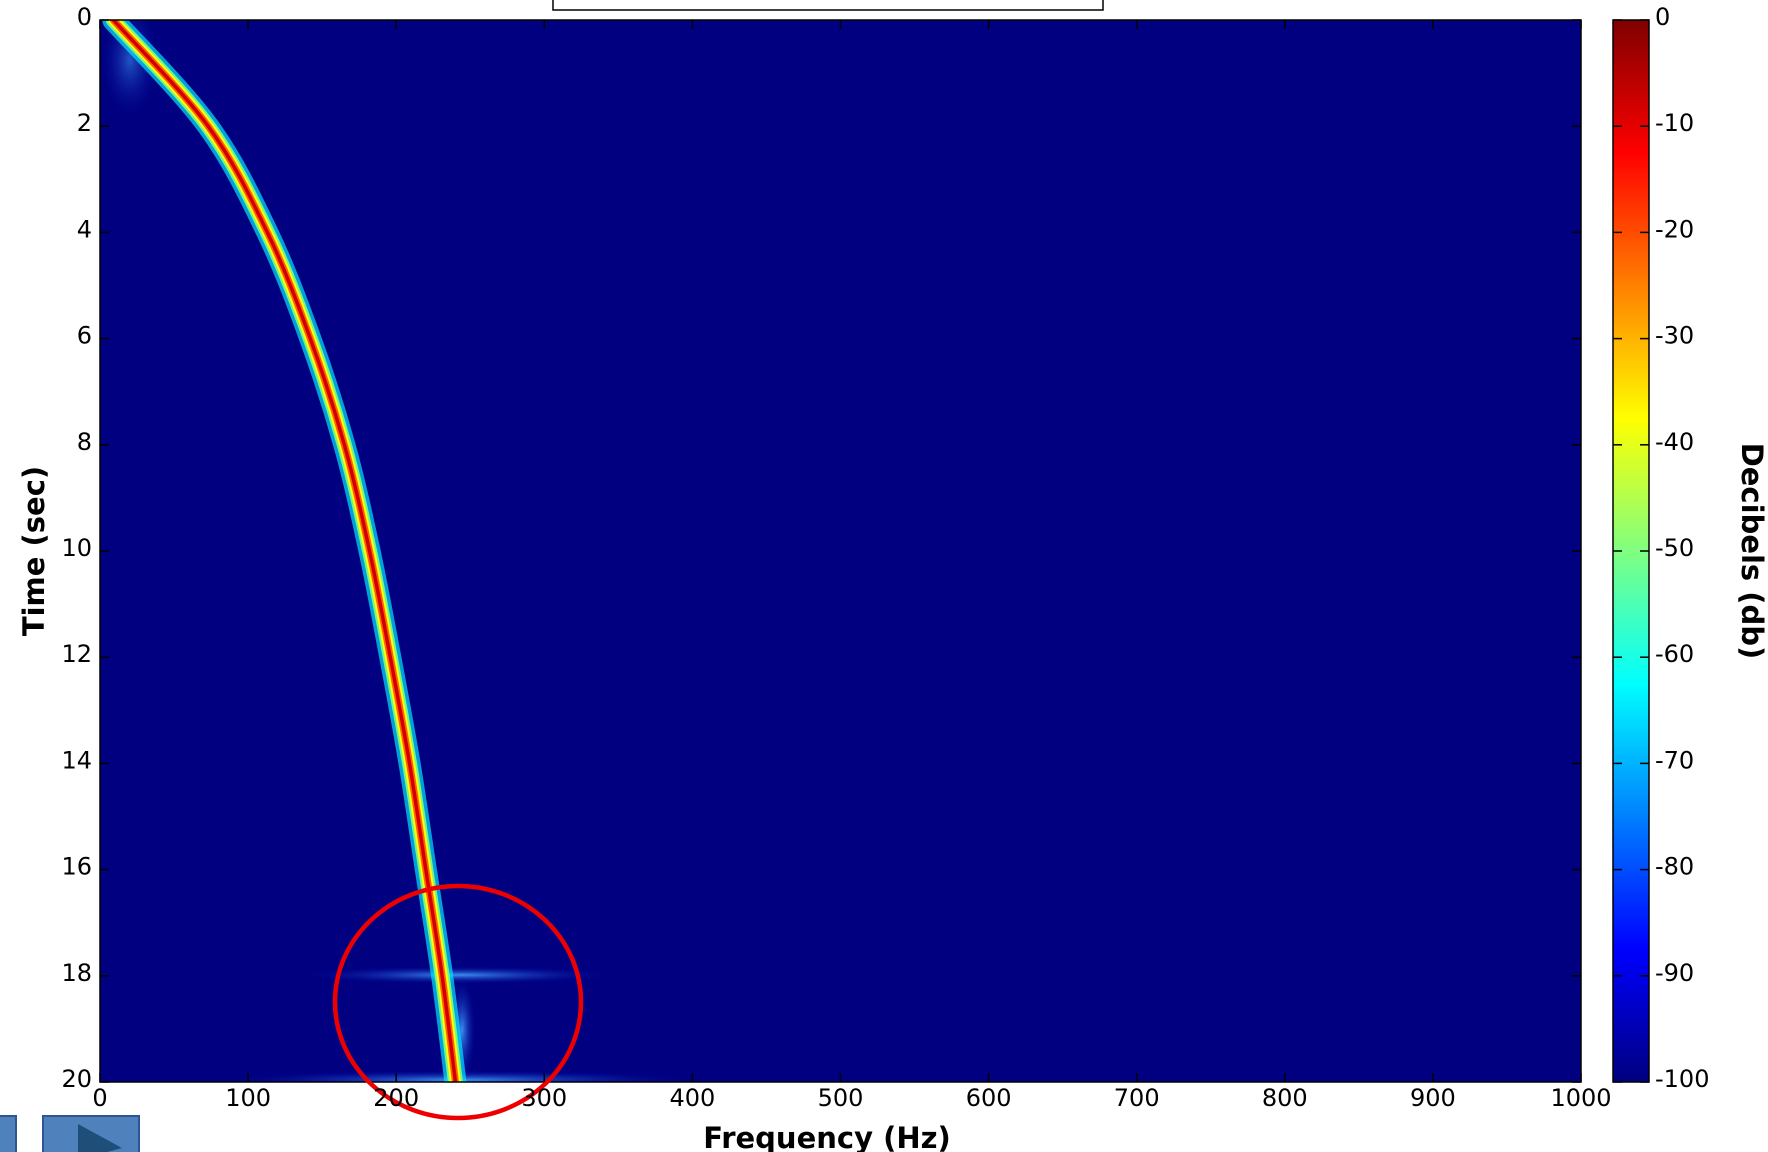 This screenshot has height=1152, width=1768. Describe the element at coordinates (1674, 760) in the screenshot. I see `colorbar-tick-label: -70` at that location.